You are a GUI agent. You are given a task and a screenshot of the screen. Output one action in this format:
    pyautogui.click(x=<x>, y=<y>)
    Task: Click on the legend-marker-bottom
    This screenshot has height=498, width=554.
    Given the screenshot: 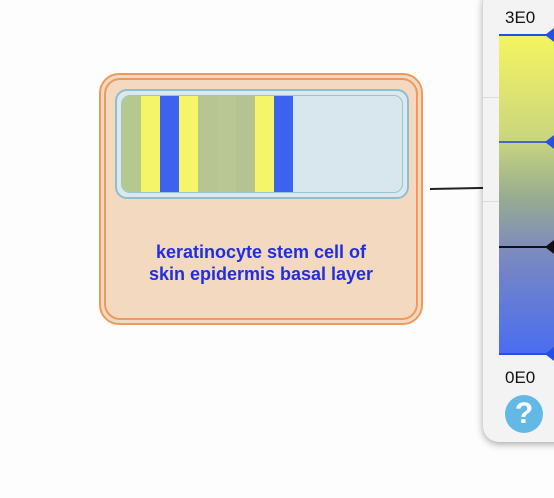 What is the action you would take?
    pyautogui.click(x=549, y=354)
    